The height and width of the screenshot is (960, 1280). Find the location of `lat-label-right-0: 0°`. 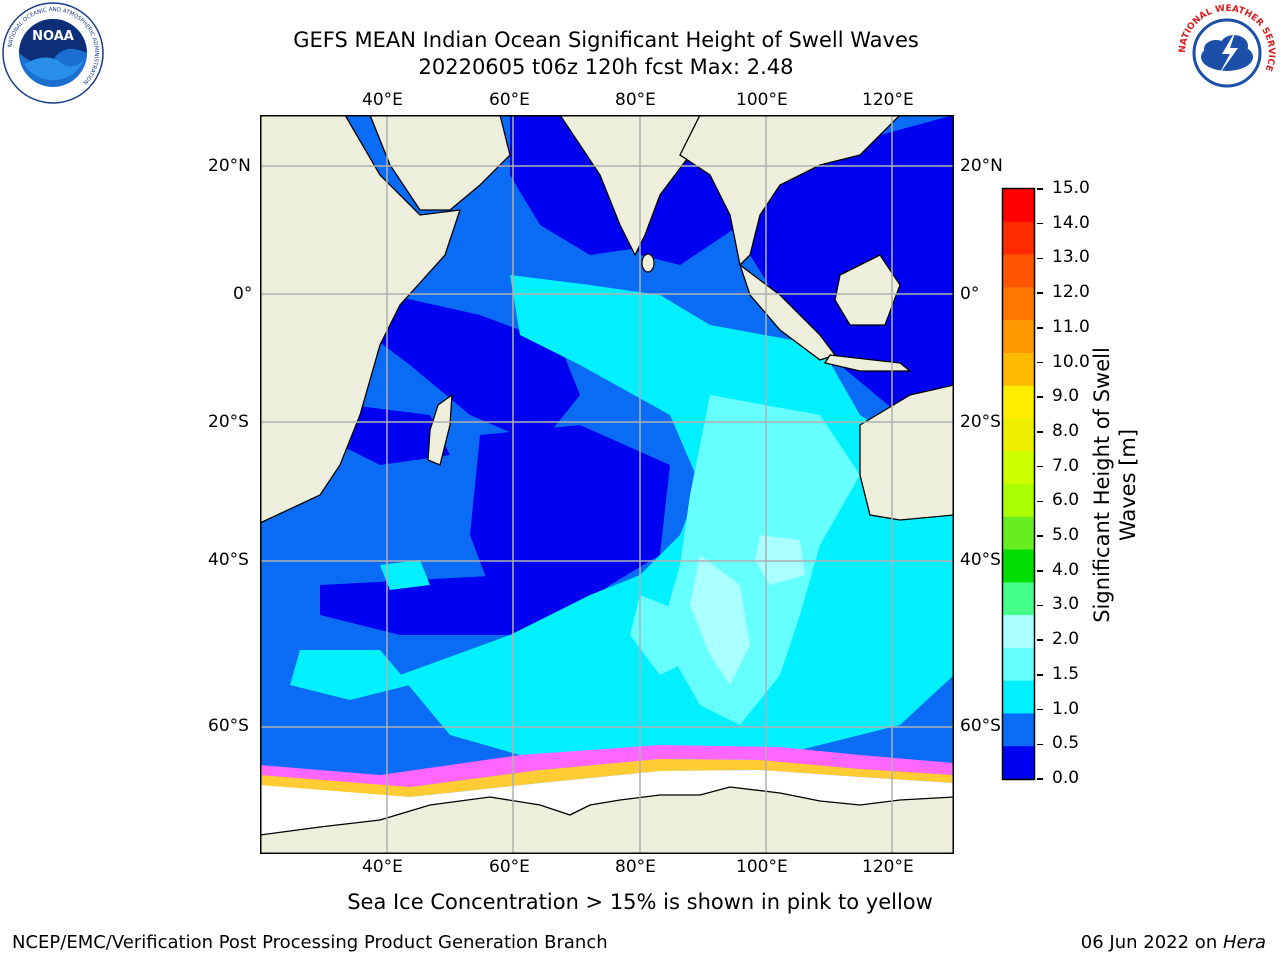

lat-label-right-0: 0° is located at coordinates (970, 294).